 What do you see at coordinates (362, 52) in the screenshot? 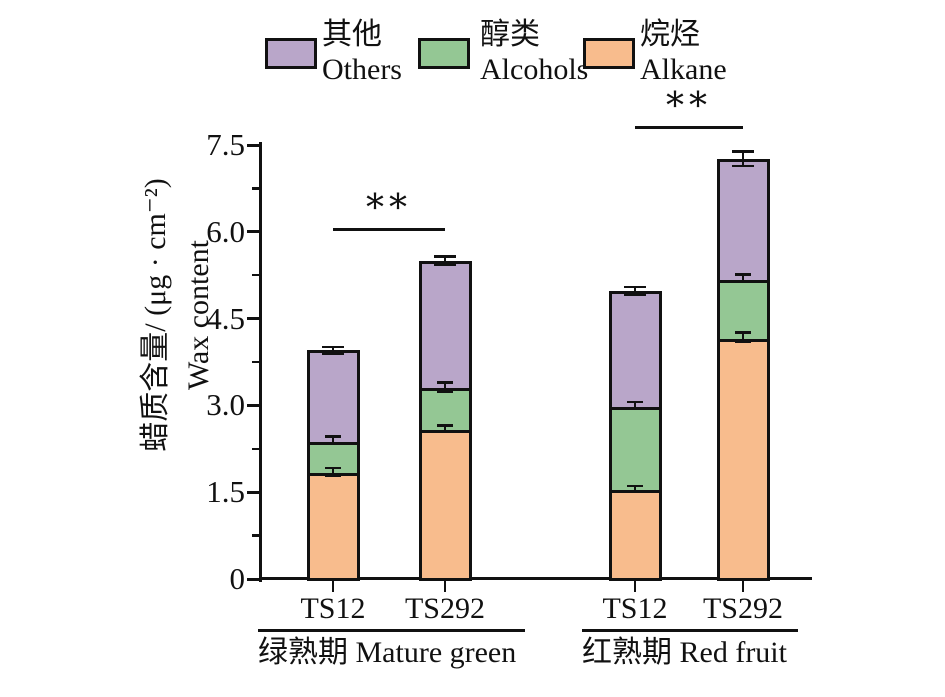
I see `legend-label-others: 其他 Others` at bounding box center [362, 52].